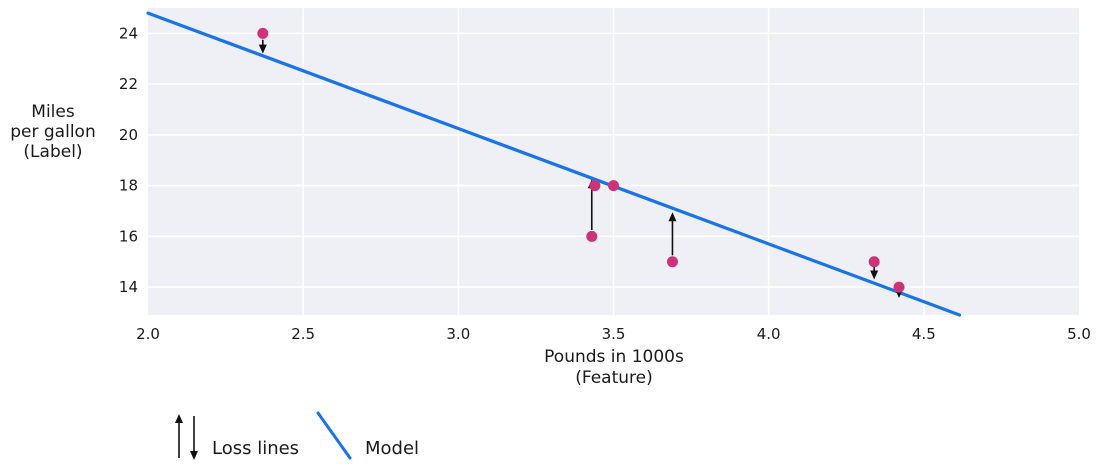  I want to click on y-tick-label: 22, so click(128, 84).